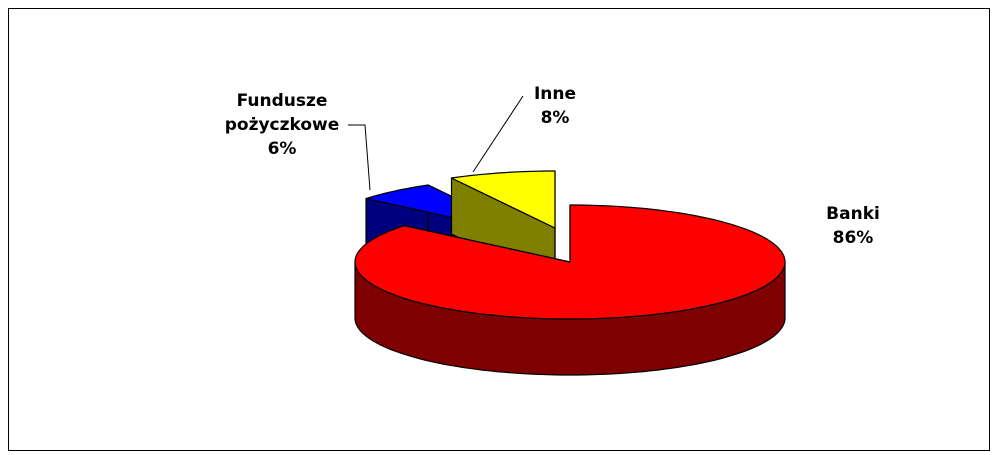  What do you see at coordinates (555, 118) in the screenshot?
I see `label-value: 8%` at bounding box center [555, 118].